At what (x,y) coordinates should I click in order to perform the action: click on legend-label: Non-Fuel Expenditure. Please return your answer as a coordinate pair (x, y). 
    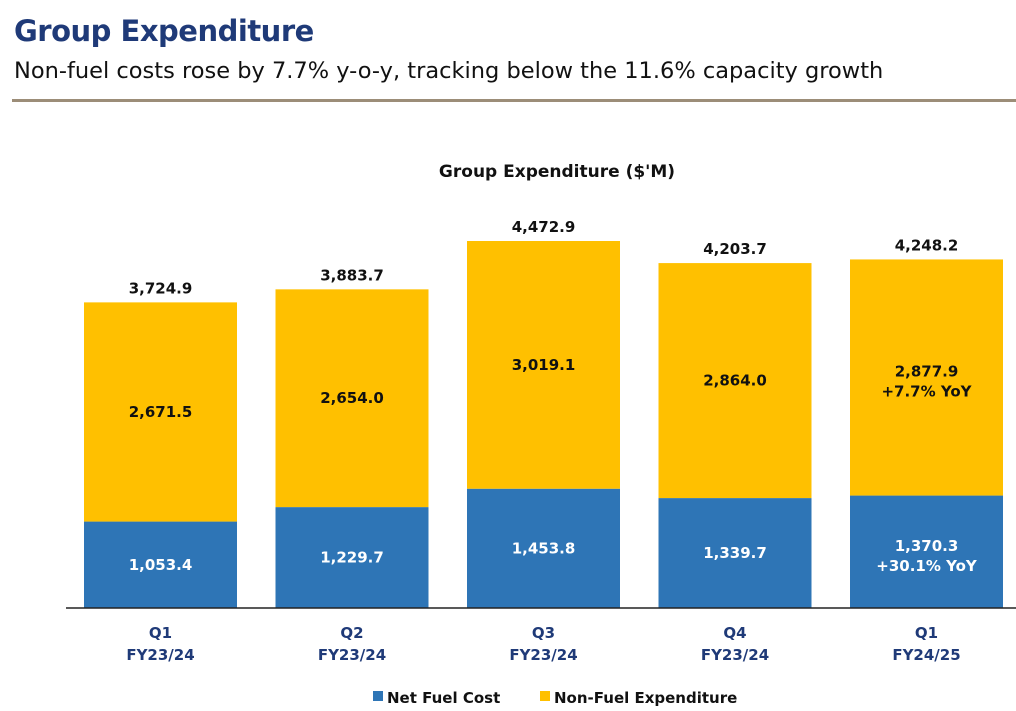
    Looking at the image, I should click on (645, 698).